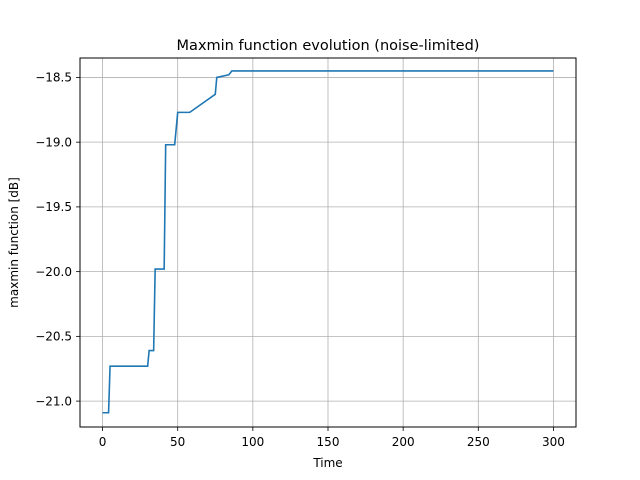 This screenshot has height=480, width=640. Describe the element at coordinates (53, 337) in the screenshot. I see `y-tick-label: −20.5` at that location.